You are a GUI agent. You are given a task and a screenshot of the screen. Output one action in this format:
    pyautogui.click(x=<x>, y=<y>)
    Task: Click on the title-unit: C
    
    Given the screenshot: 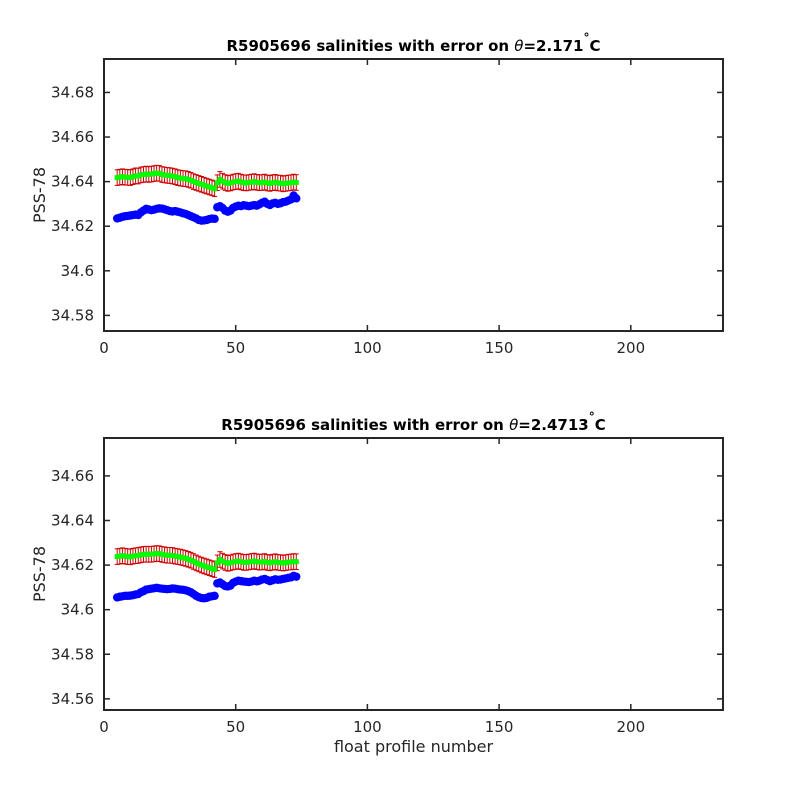 What is the action you would take?
    pyautogui.click(x=594, y=46)
    